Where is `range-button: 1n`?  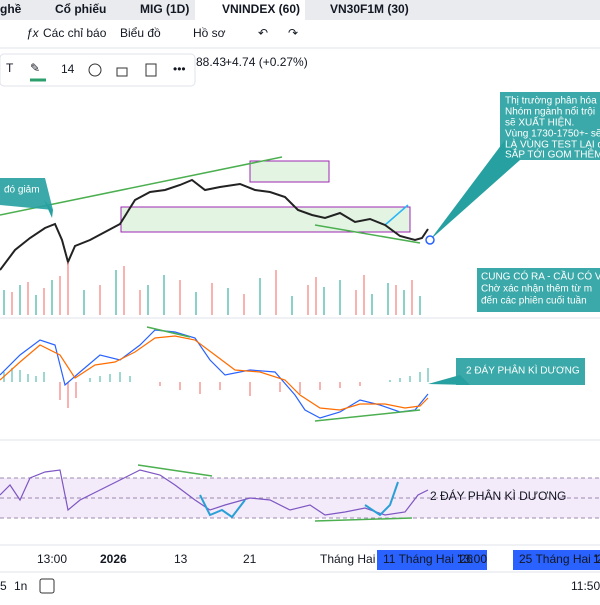 range-button: 1n is located at coordinates (20, 586).